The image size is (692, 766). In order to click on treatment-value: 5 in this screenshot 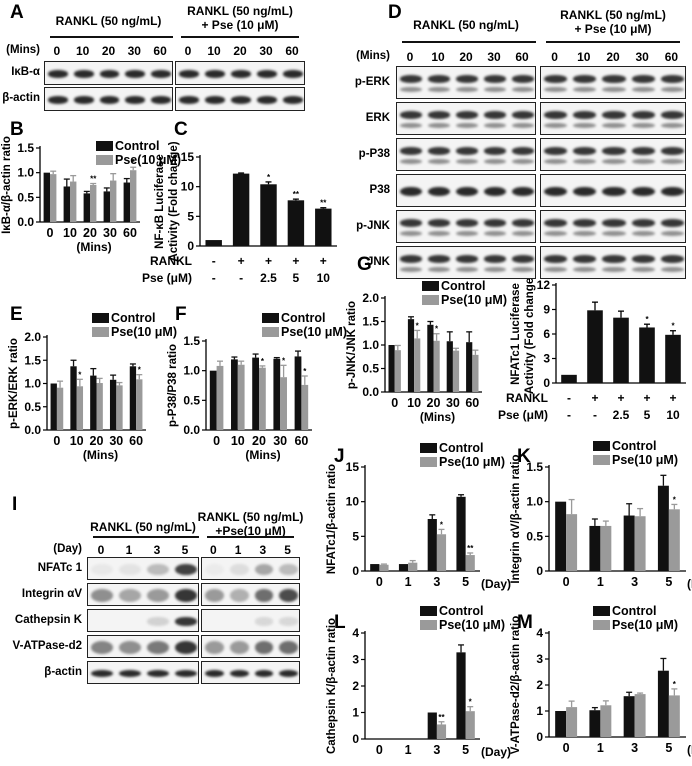, I will do `click(296, 278)`.